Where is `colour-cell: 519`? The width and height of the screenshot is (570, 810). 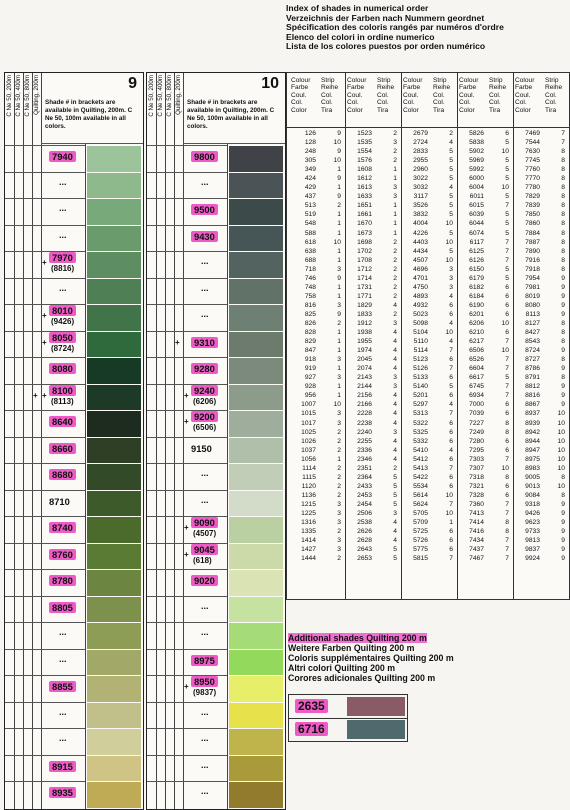
colour-cell: 519 is located at coordinates (310, 215).